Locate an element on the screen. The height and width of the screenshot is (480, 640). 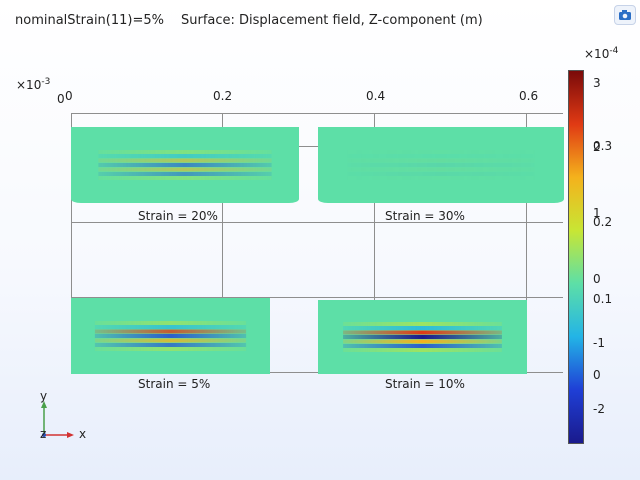
colorbar-tick-secondary-0: 0 is located at coordinates (597, 375).